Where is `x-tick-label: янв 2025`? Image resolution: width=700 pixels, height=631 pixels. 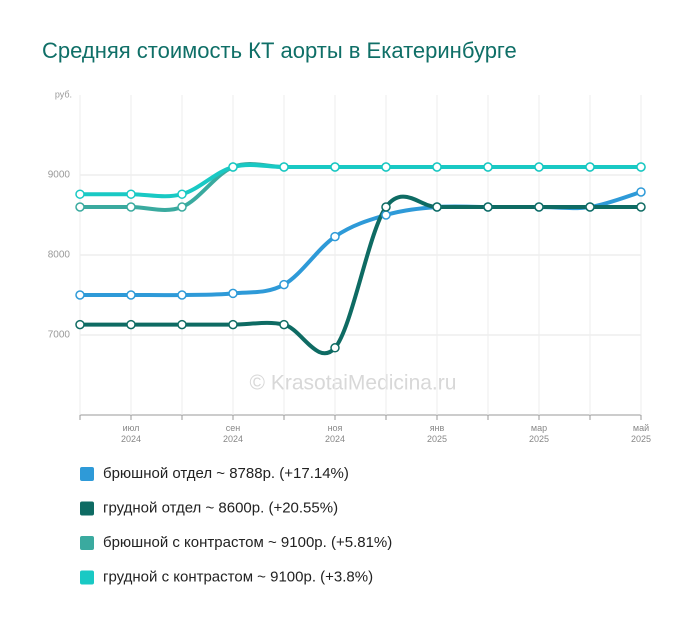 x-tick-label: янв 2025 is located at coordinates (437, 433).